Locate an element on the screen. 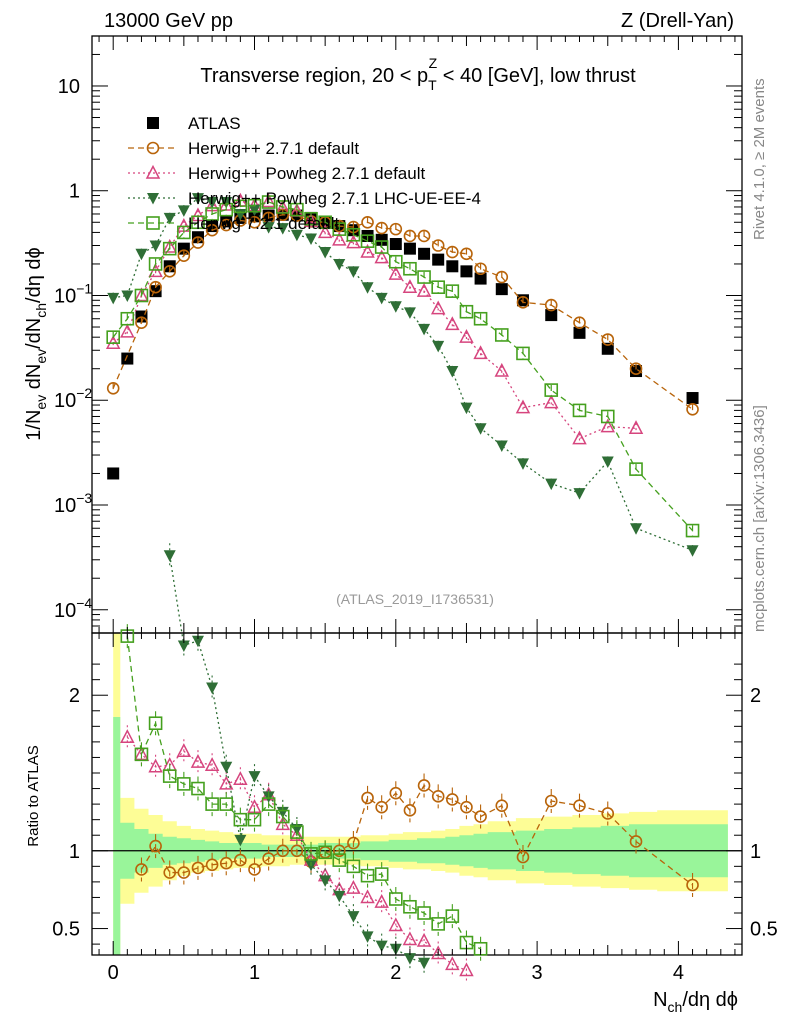 The width and height of the screenshot is (786, 1029). legend-label: Herwig++ 2.7.1 default is located at coordinates (273, 148).